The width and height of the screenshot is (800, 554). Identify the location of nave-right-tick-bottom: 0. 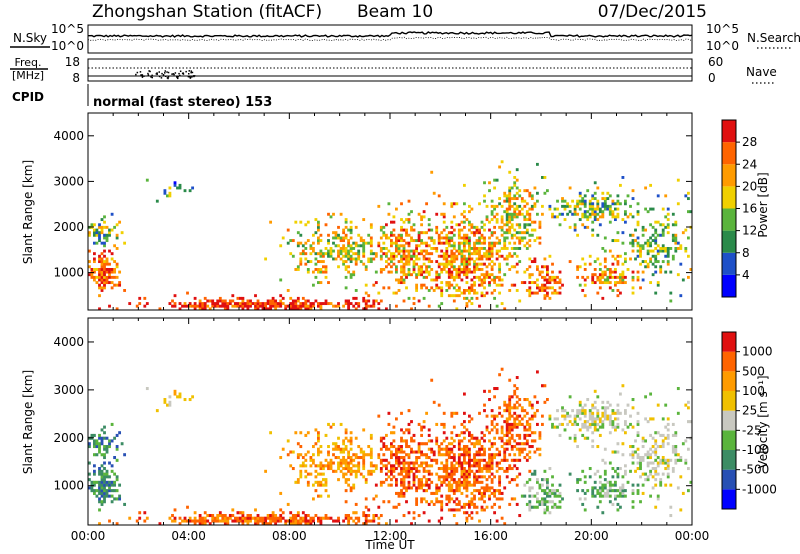
(712, 78).